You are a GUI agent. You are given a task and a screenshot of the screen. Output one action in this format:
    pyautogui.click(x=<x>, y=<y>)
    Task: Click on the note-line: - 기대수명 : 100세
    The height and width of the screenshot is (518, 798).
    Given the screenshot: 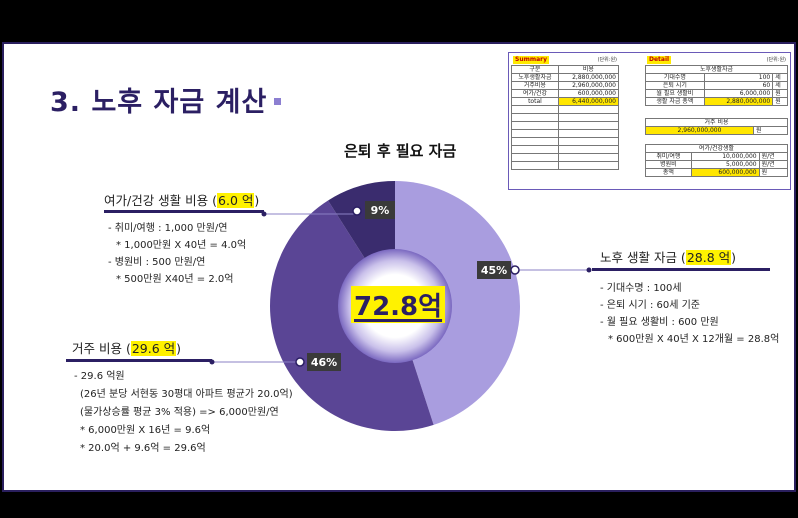 What is the action you would take?
    pyautogui.click(x=641, y=288)
    